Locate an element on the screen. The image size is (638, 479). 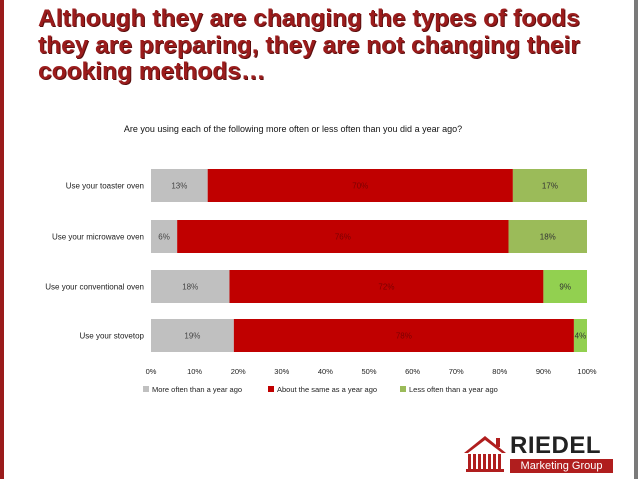
data-label: 78% is located at coordinates (404, 336).